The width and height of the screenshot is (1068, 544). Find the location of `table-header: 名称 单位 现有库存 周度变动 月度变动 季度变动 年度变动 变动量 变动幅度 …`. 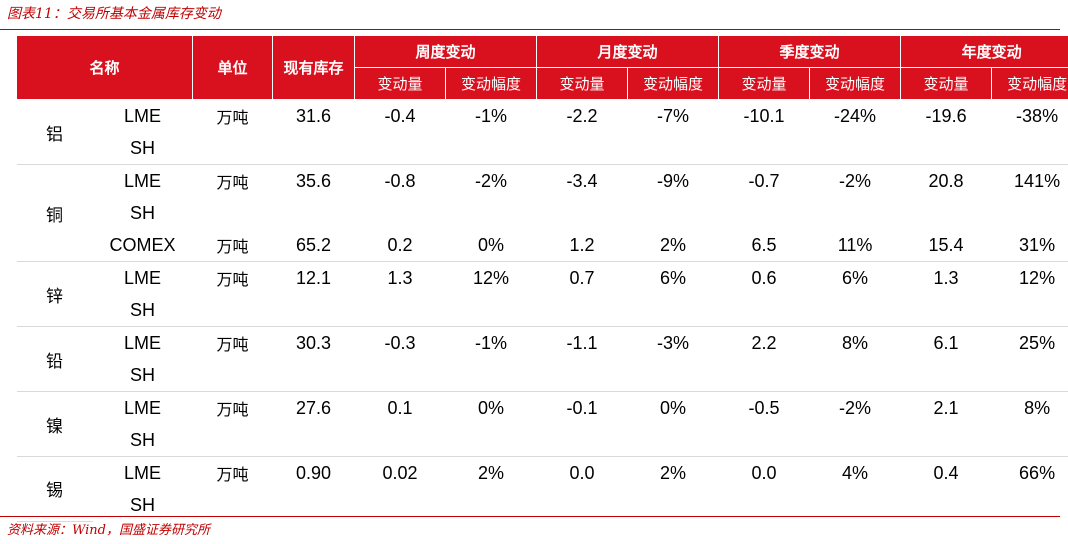

table-header: 名称 单位 现有库存 周度变动 月度变动 季度变动 年度变动 变动量 变动幅度 … is located at coordinates (541, 67).